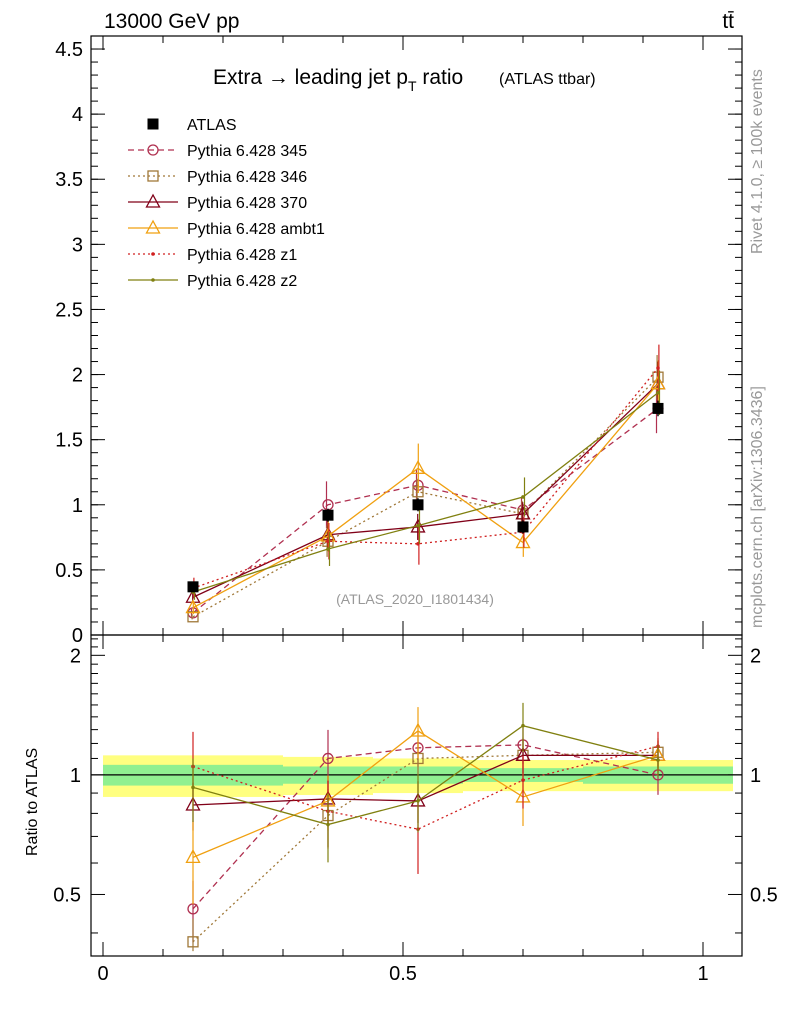 The height and width of the screenshot is (1024, 786). Describe the element at coordinates (171, 21) in the screenshot. I see `energy-label: 13000 GeV pp` at that location.